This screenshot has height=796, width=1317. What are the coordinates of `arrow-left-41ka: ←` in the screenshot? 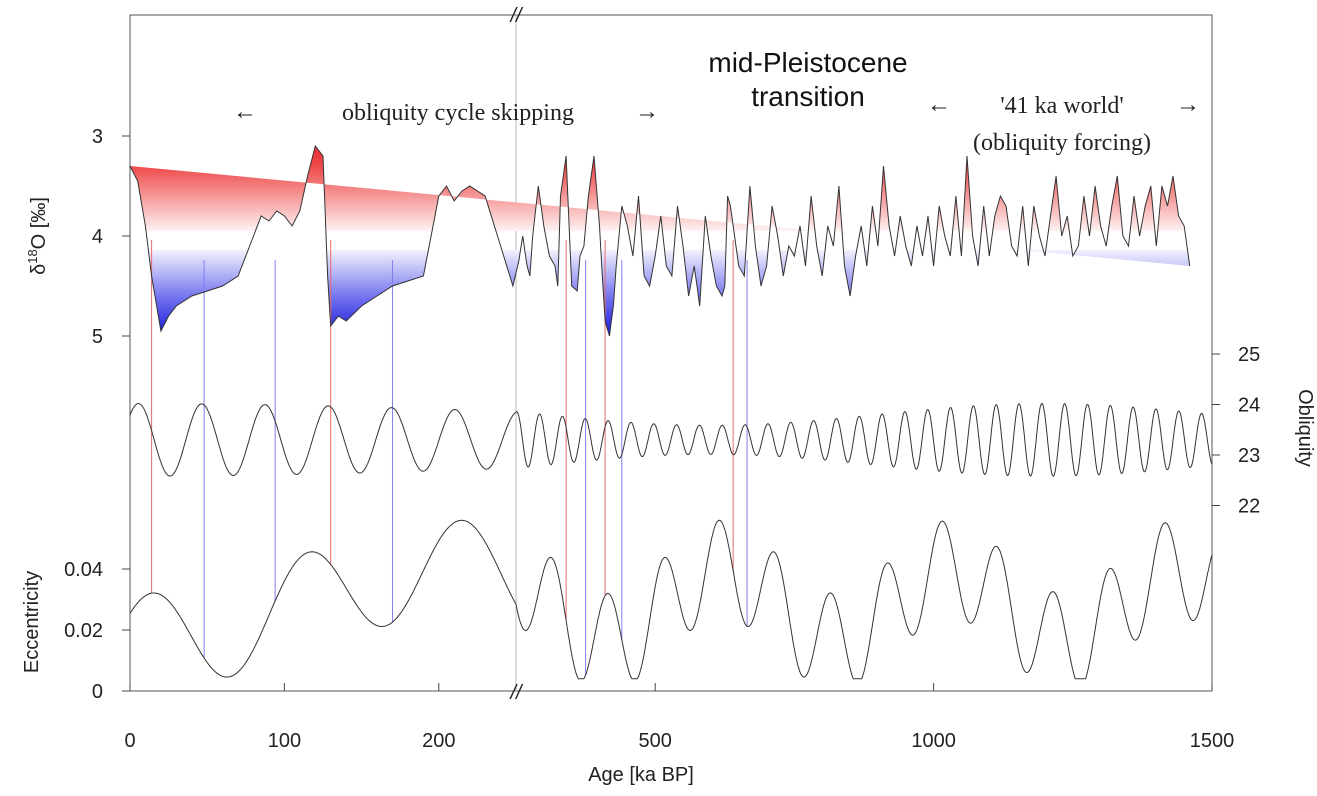 It's located at (939, 105).